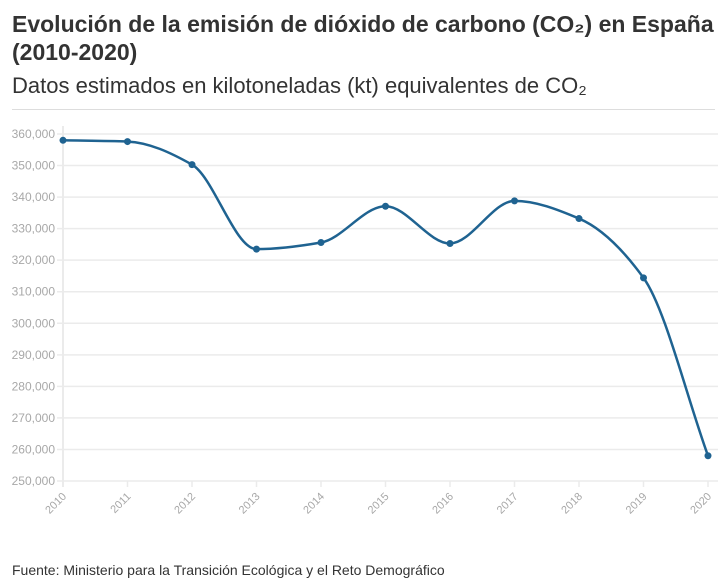 The height and width of the screenshot is (578, 727). What do you see at coordinates (34, 229) in the screenshot?
I see `y-tick-label: 330,000` at bounding box center [34, 229].